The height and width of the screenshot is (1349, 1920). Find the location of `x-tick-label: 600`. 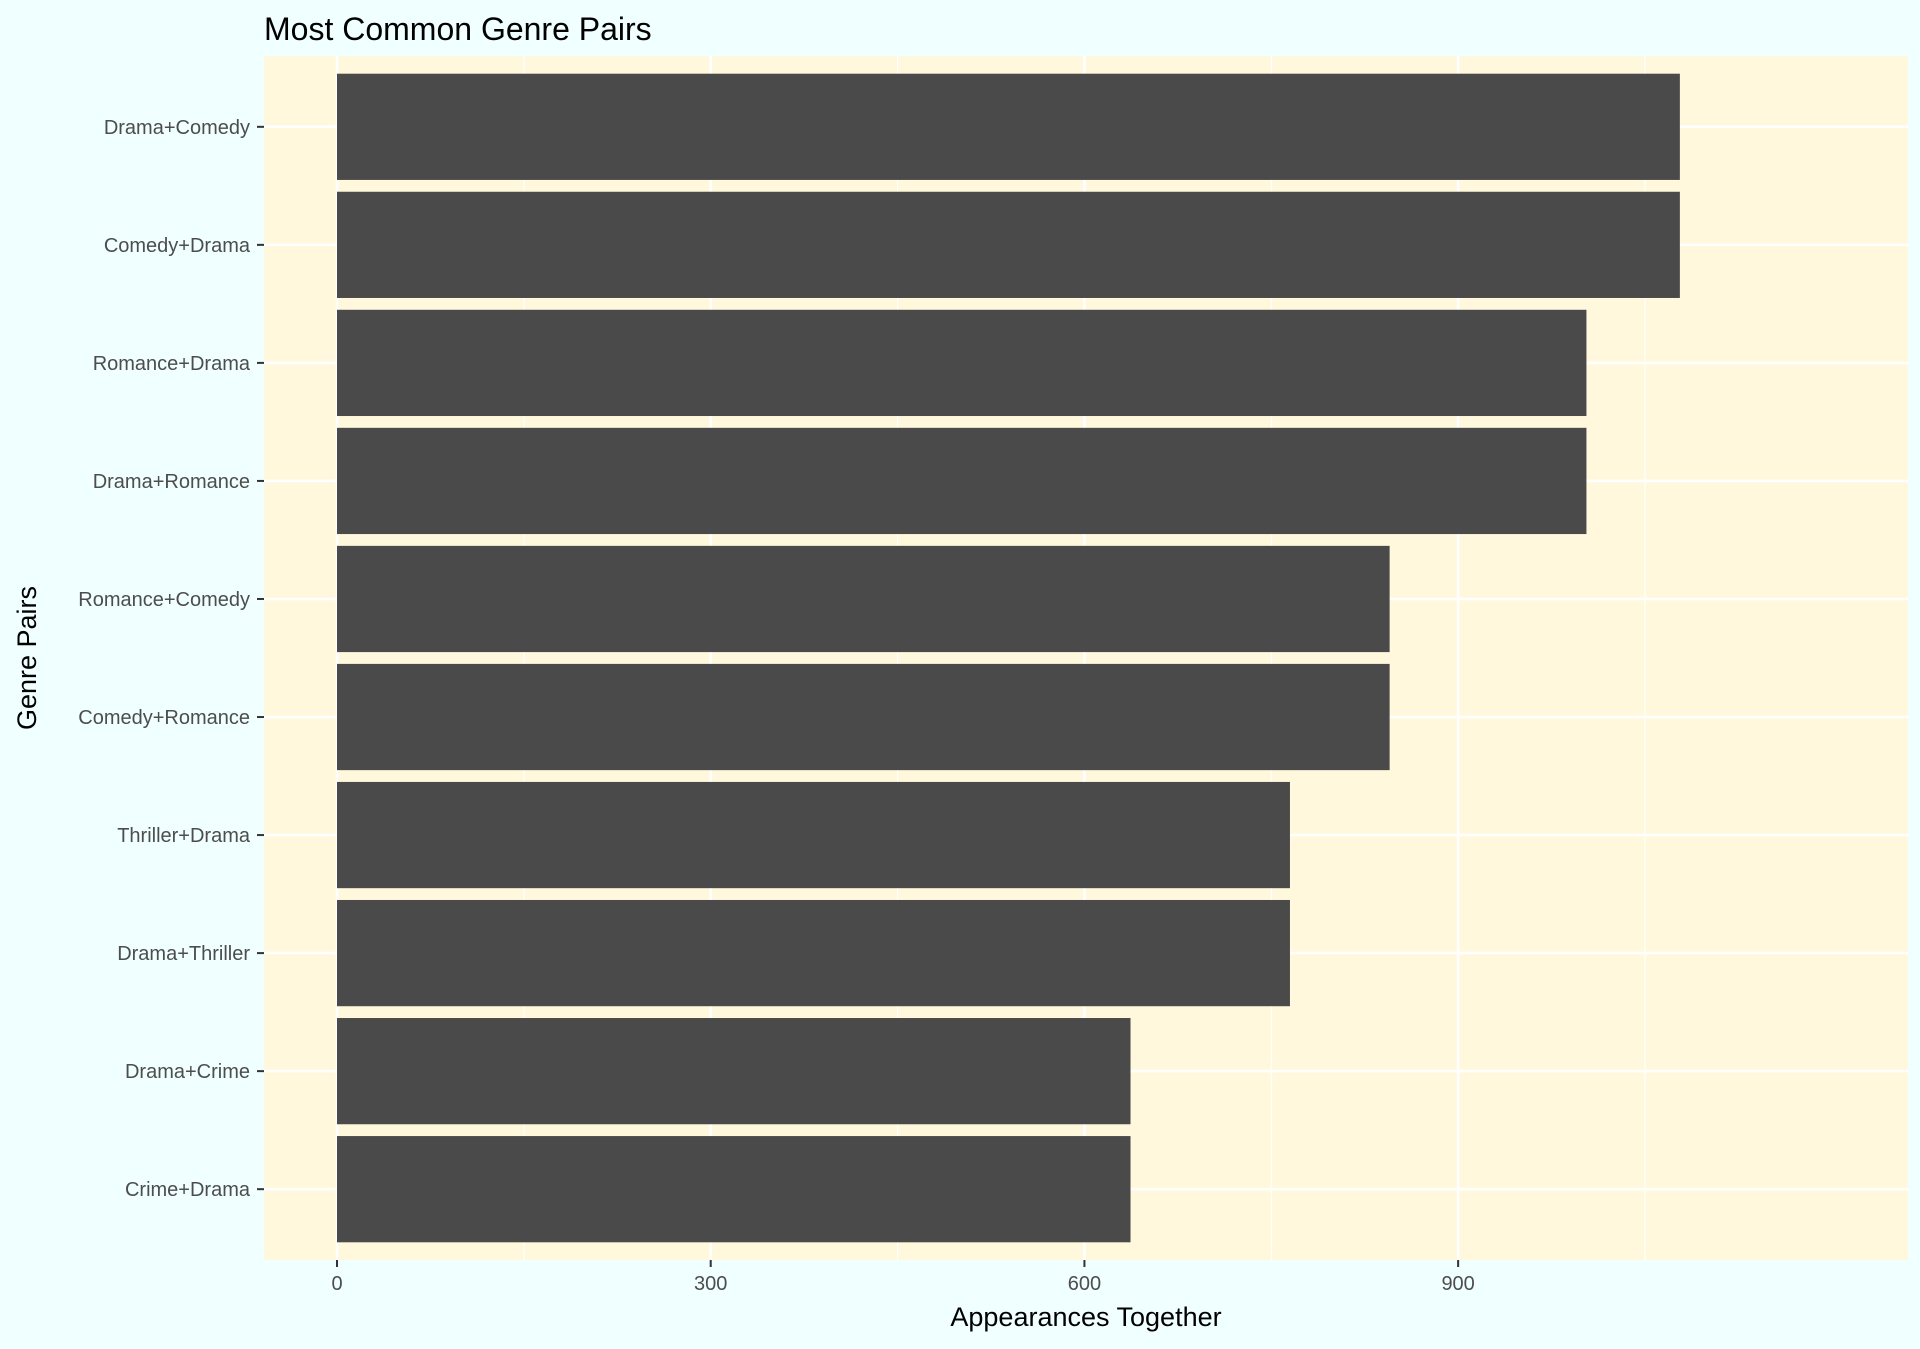

x-tick-label: 600 is located at coordinates (1084, 1284).